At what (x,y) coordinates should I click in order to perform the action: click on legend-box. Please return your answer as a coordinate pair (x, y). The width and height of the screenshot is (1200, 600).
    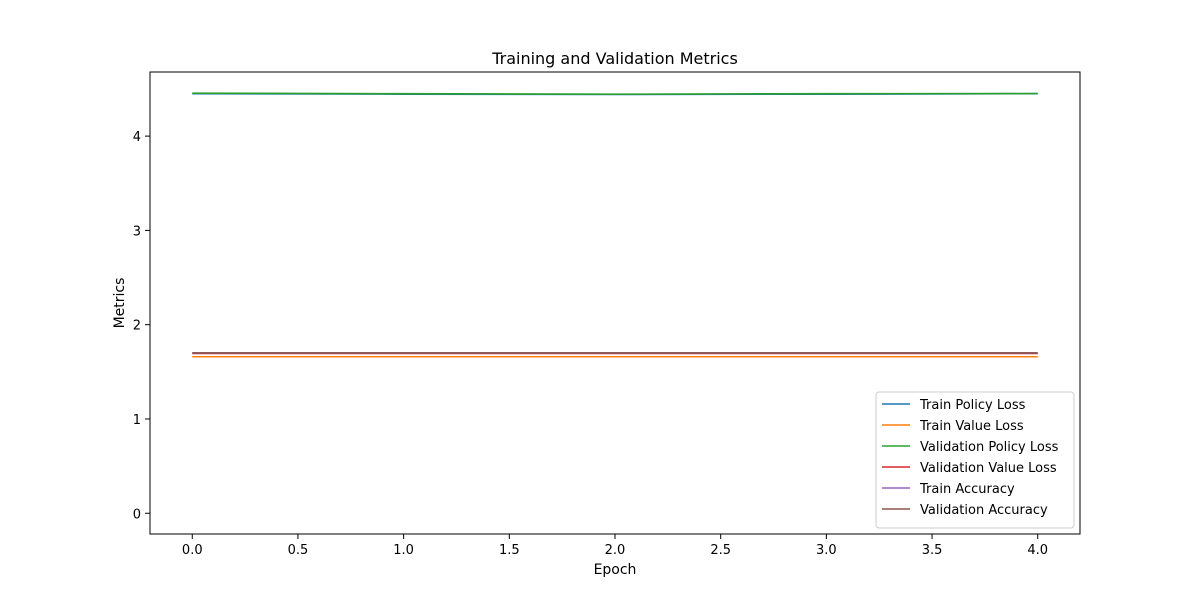
    Looking at the image, I should click on (975, 460).